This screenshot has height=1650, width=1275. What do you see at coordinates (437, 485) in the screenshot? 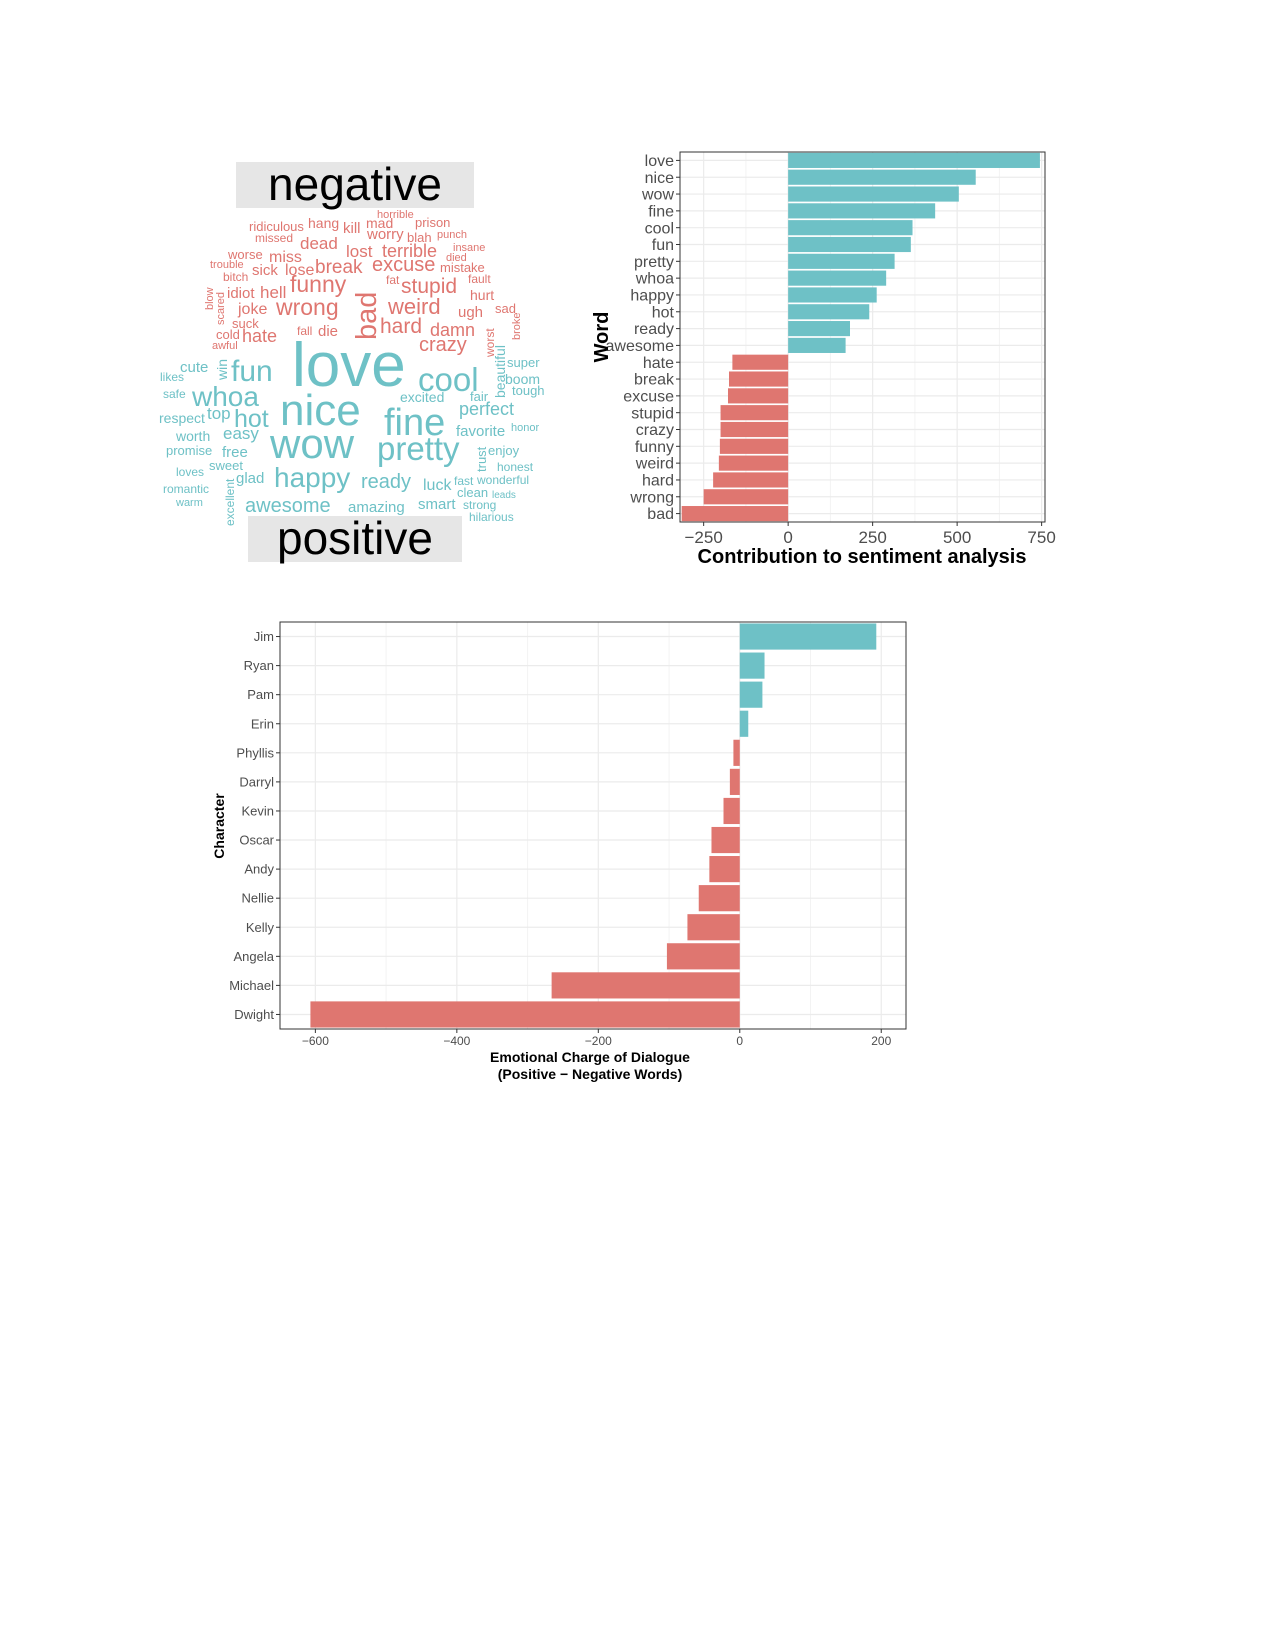
I see `positive-word-luck: luck` at bounding box center [437, 485].